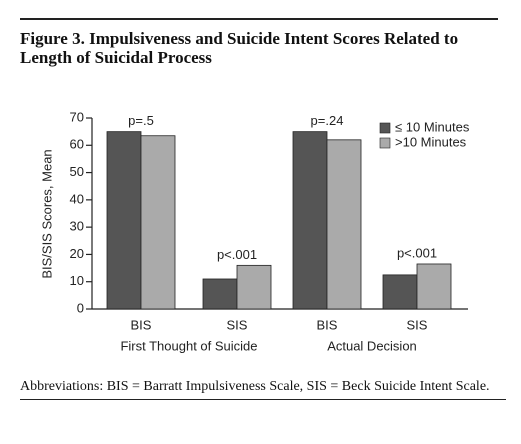  Describe the element at coordinates (431, 141) in the screenshot. I see `legend-label: >10 Minutes` at that location.